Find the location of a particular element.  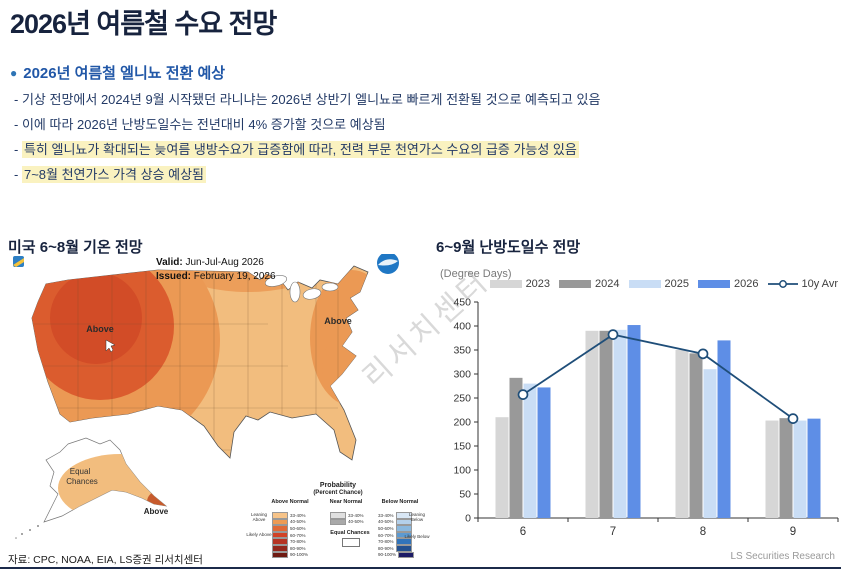

bar-2024 is located at coordinates (516, 447).